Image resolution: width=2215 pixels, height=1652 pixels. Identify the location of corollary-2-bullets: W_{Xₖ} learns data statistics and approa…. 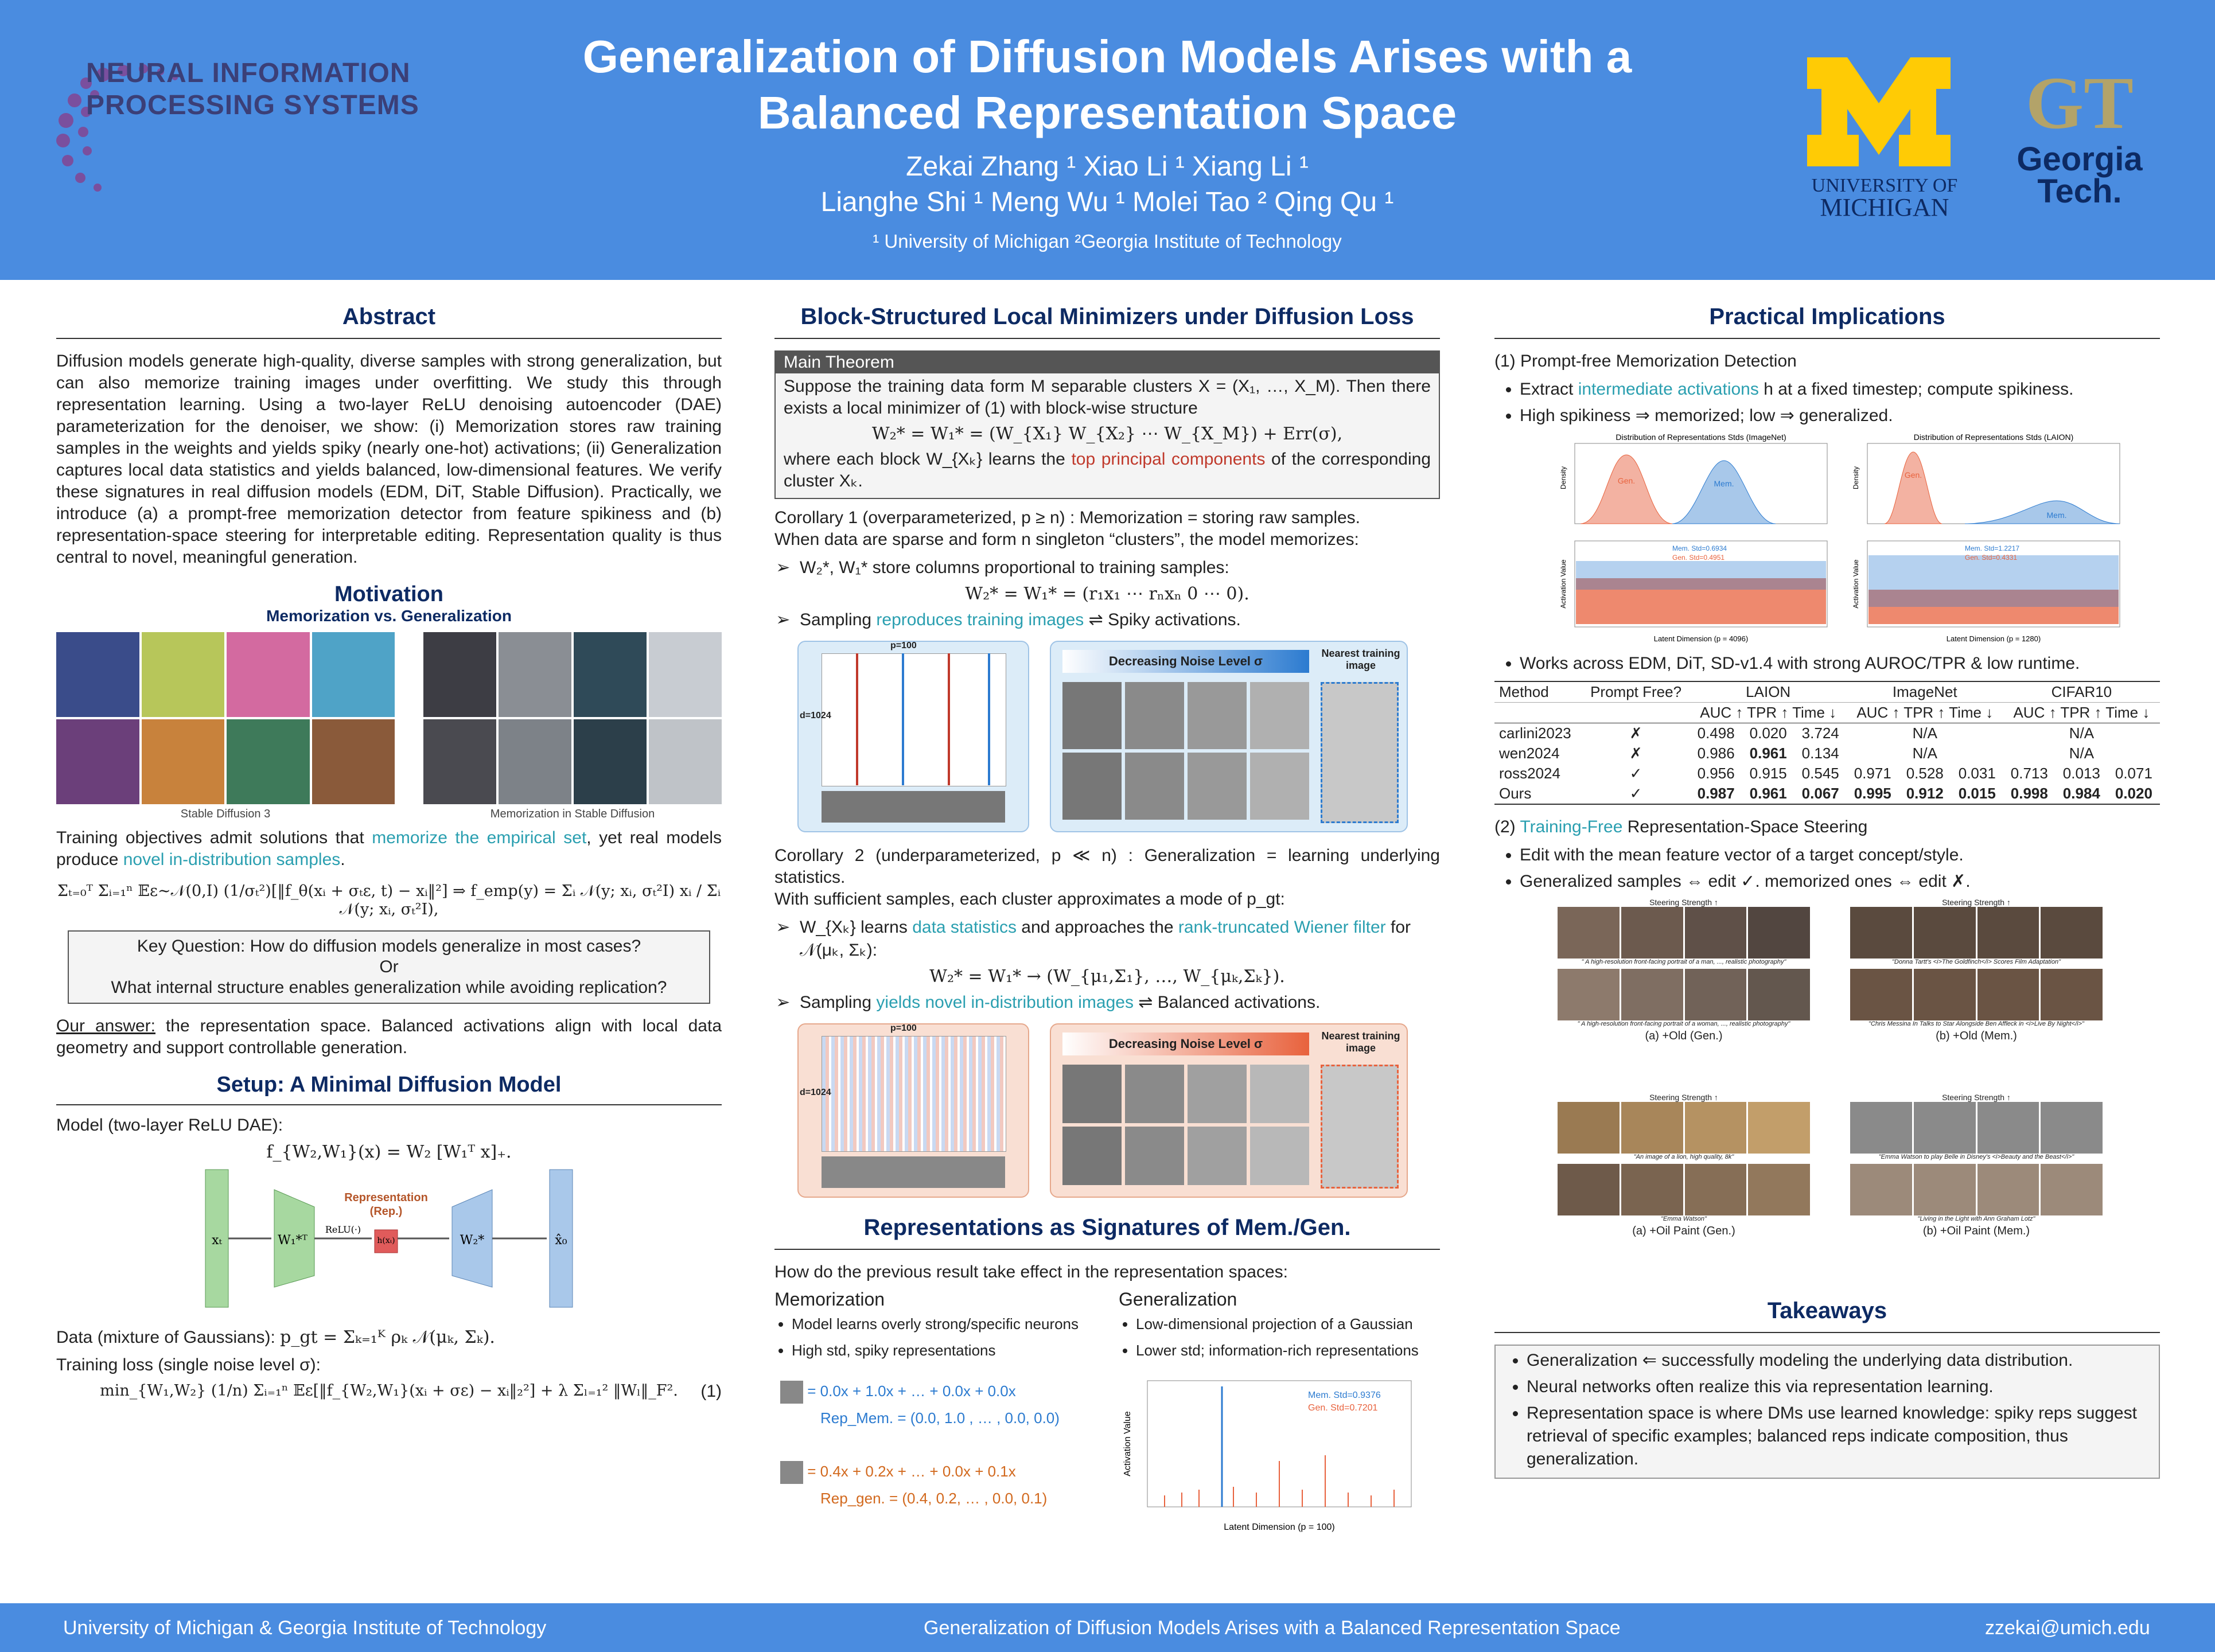
(1107, 939).